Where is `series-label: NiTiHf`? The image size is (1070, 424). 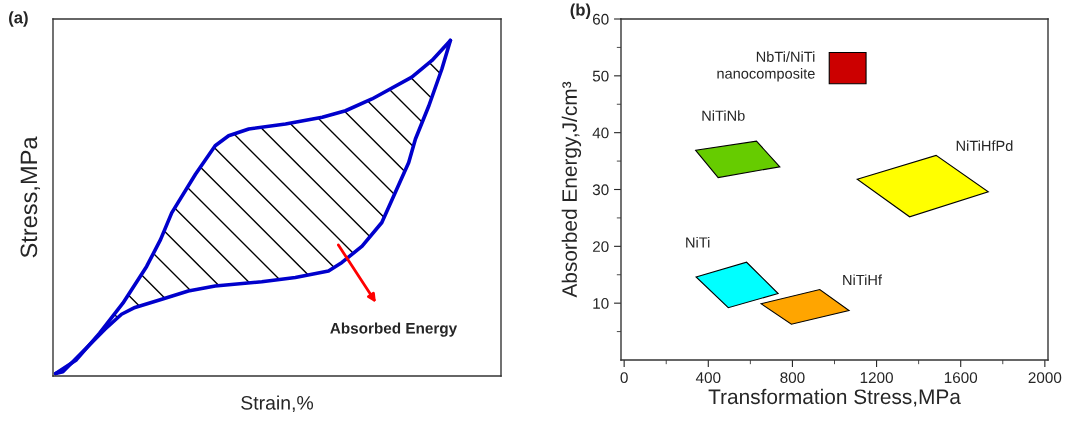
series-label: NiTiHf is located at coordinates (862, 279).